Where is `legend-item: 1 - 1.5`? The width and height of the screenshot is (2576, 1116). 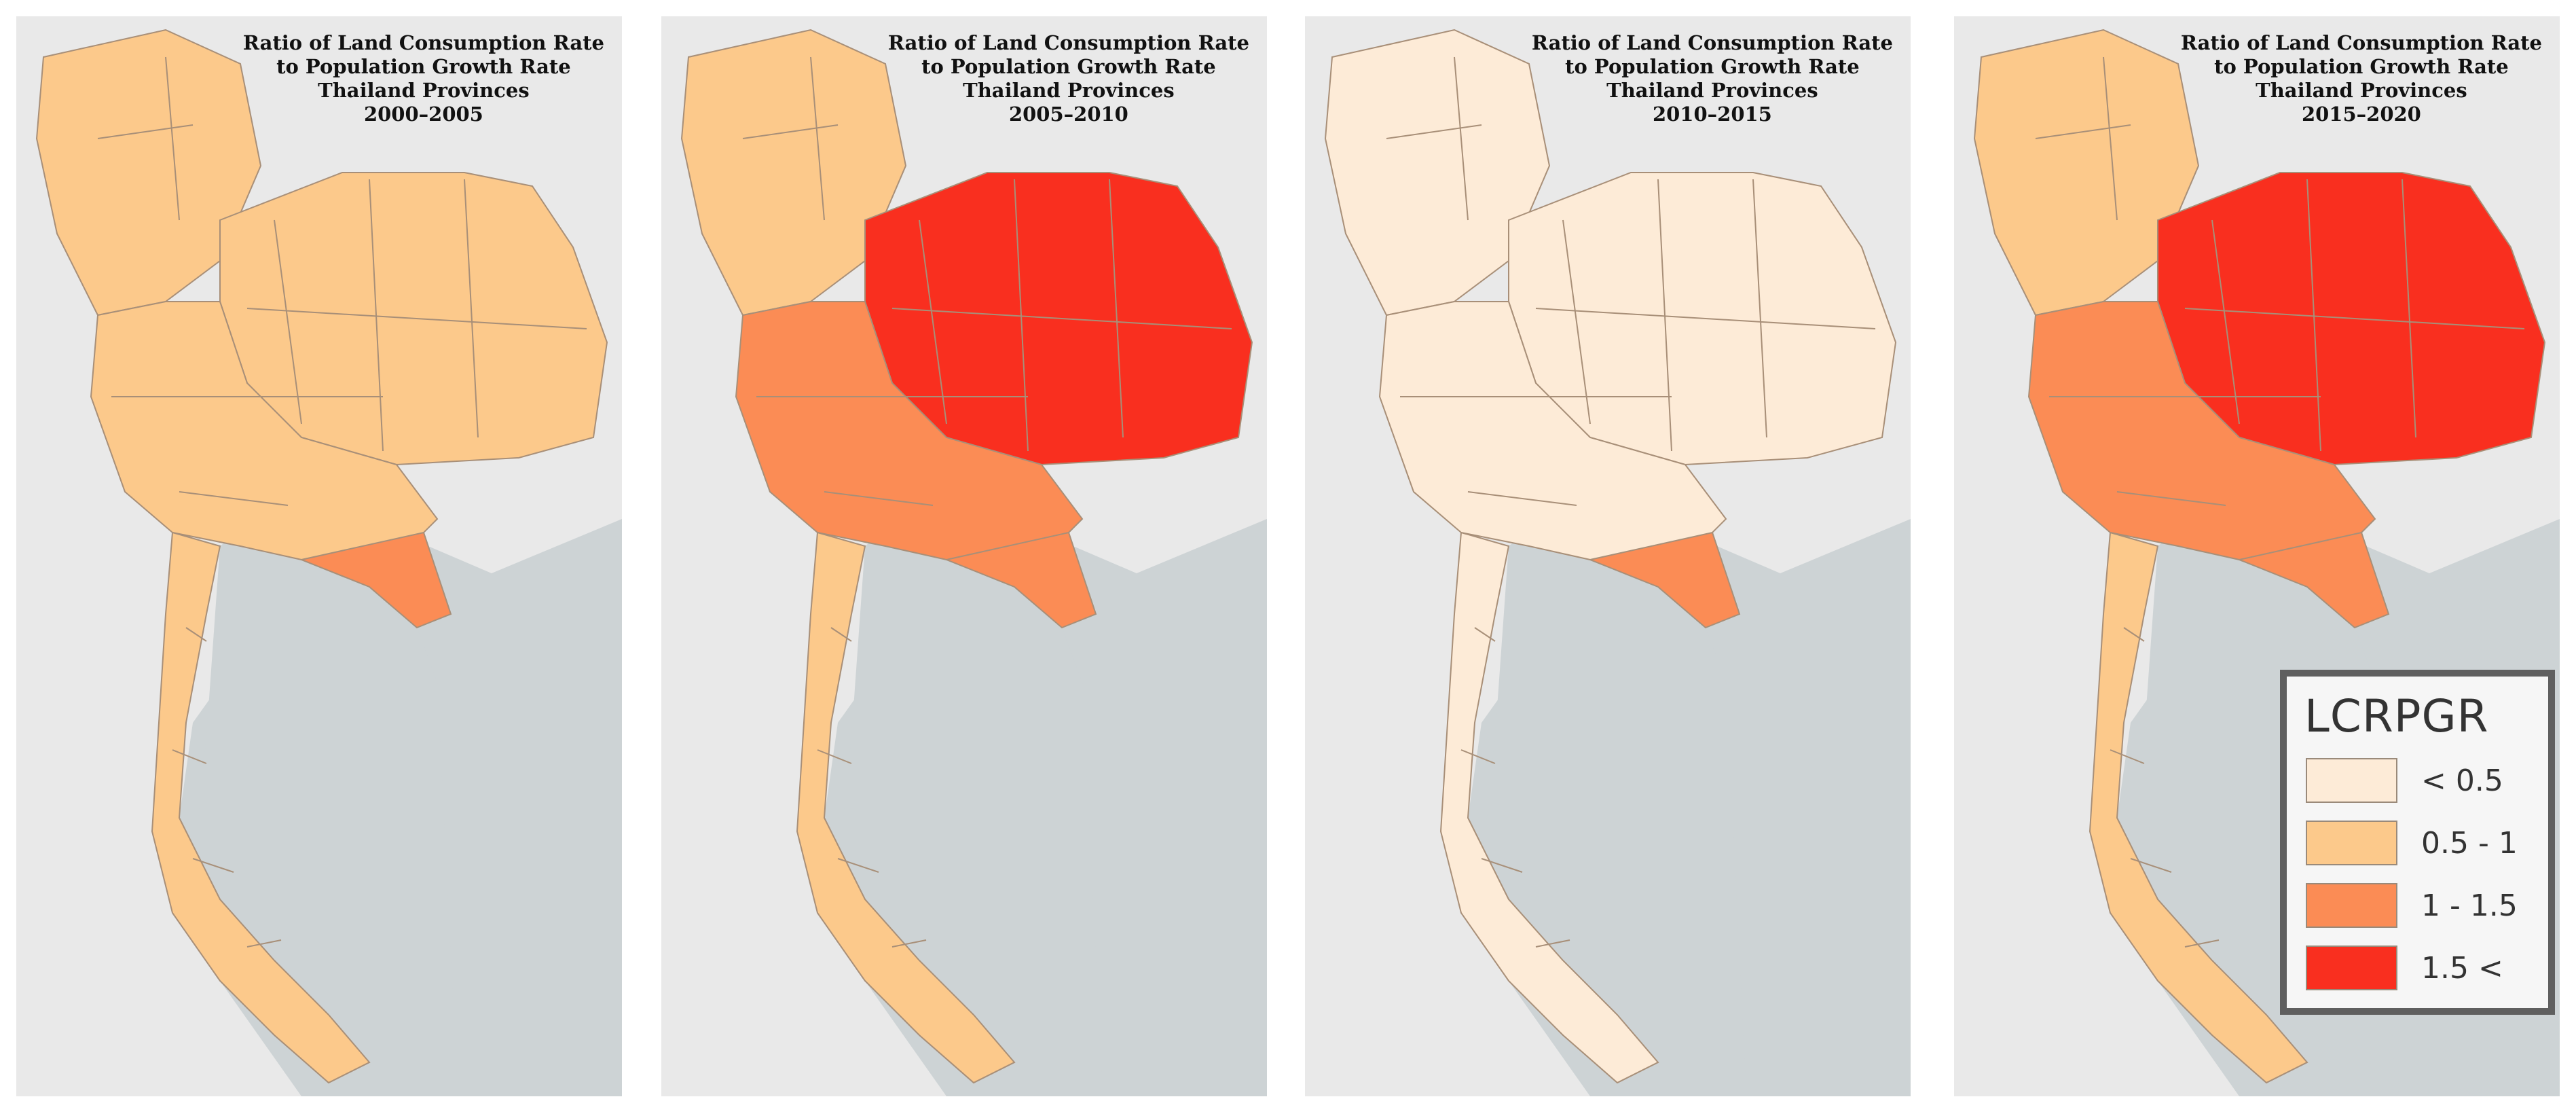
legend-item: 1 - 1.5 is located at coordinates (2424, 907).